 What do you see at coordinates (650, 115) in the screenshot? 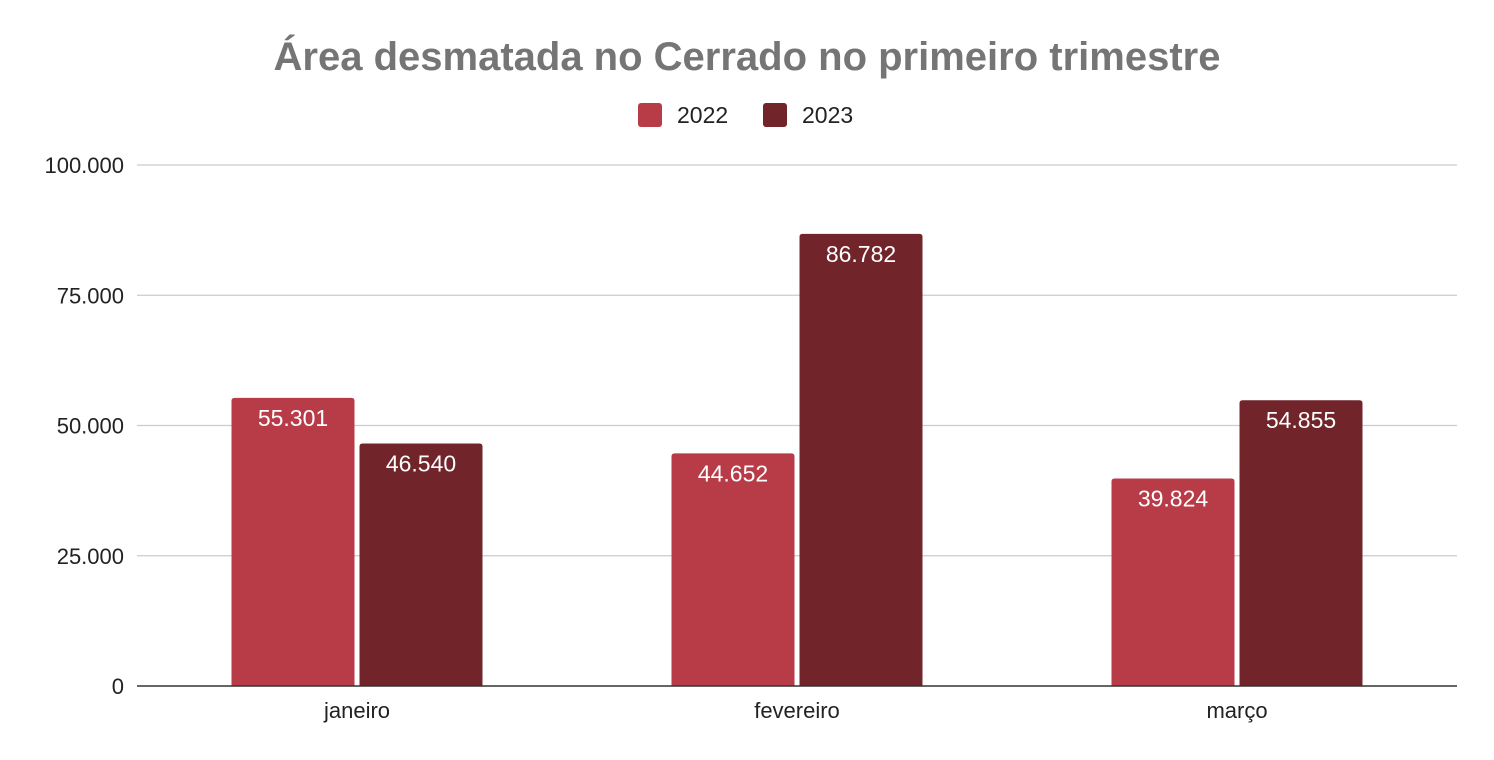
I see `legend-swatch-2022` at bounding box center [650, 115].